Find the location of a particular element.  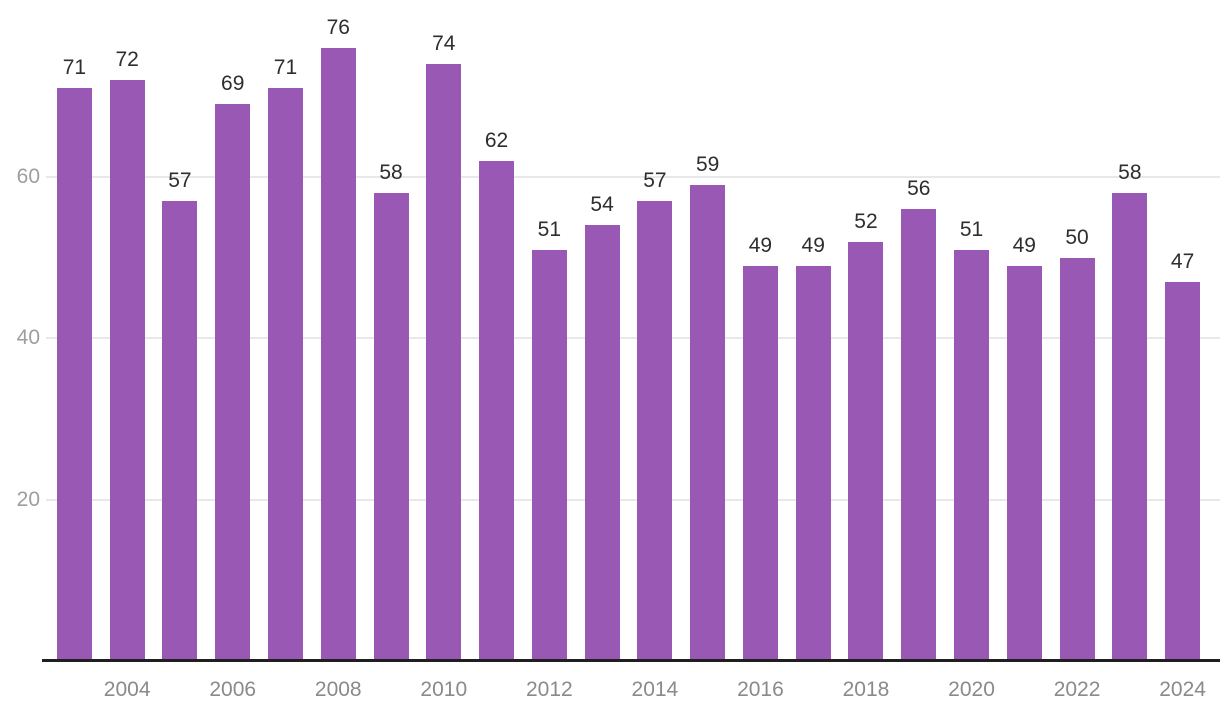

bar-value-label-2022: 50 is located at coordinates (1077, 237).